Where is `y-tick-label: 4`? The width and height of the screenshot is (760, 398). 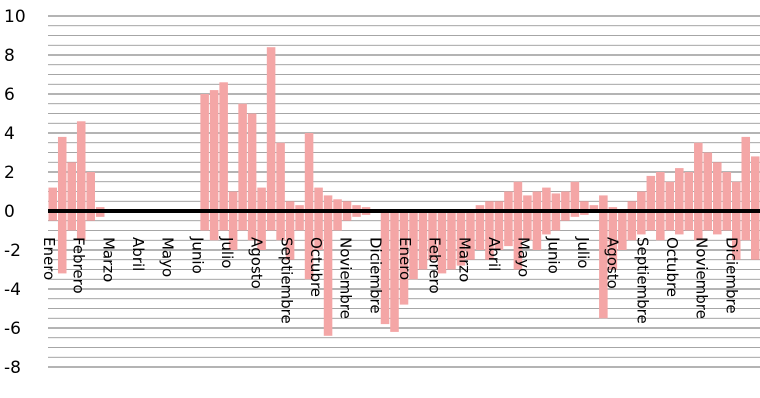
y-tick-label: 4 is located at coordinates (9, 134).